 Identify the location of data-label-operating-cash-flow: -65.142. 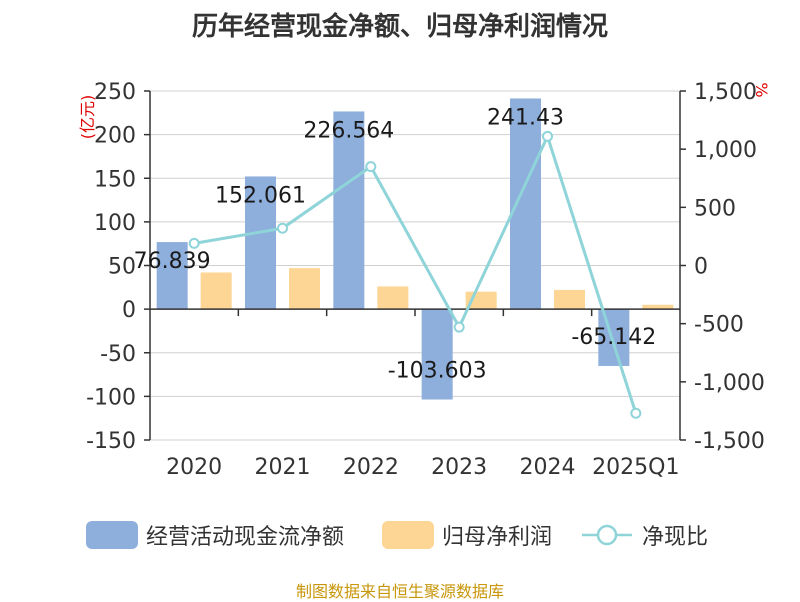
(613, 337).